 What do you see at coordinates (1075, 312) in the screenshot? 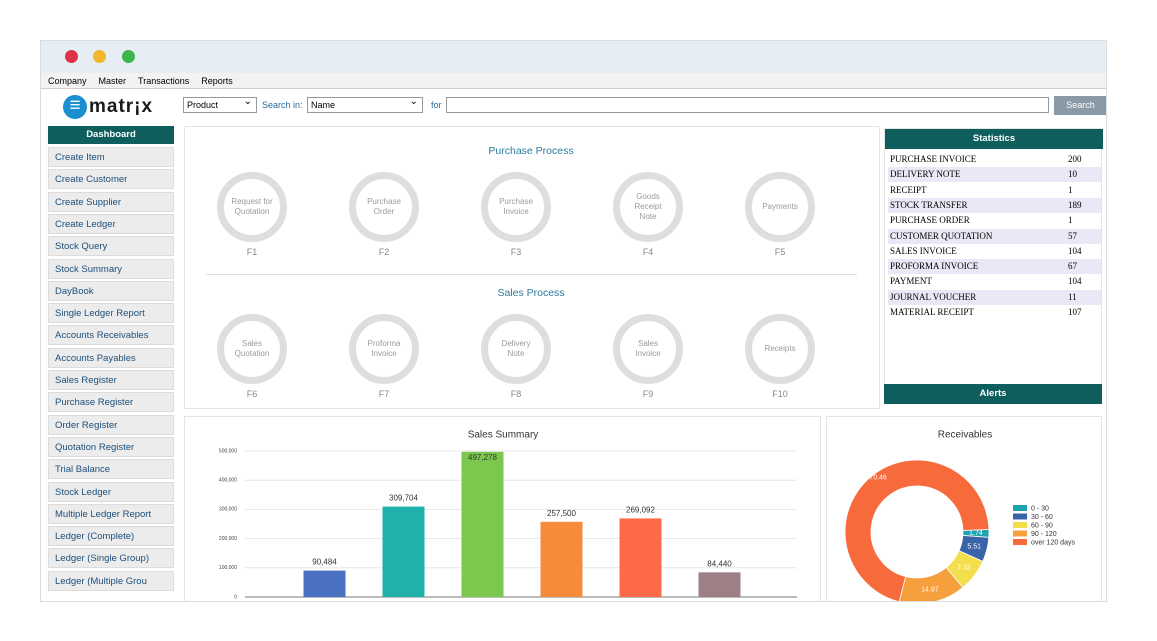
I see `stat-value: 107` at bounding box center [1075, 312].